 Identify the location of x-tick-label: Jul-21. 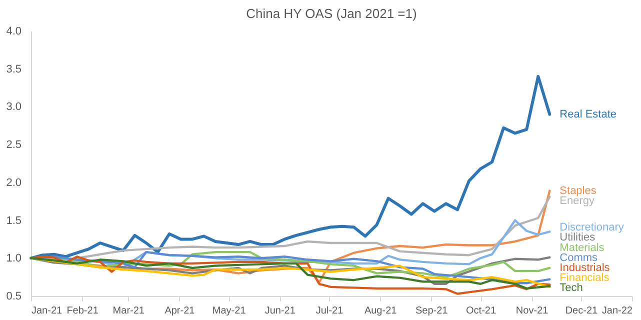
(330, 311).